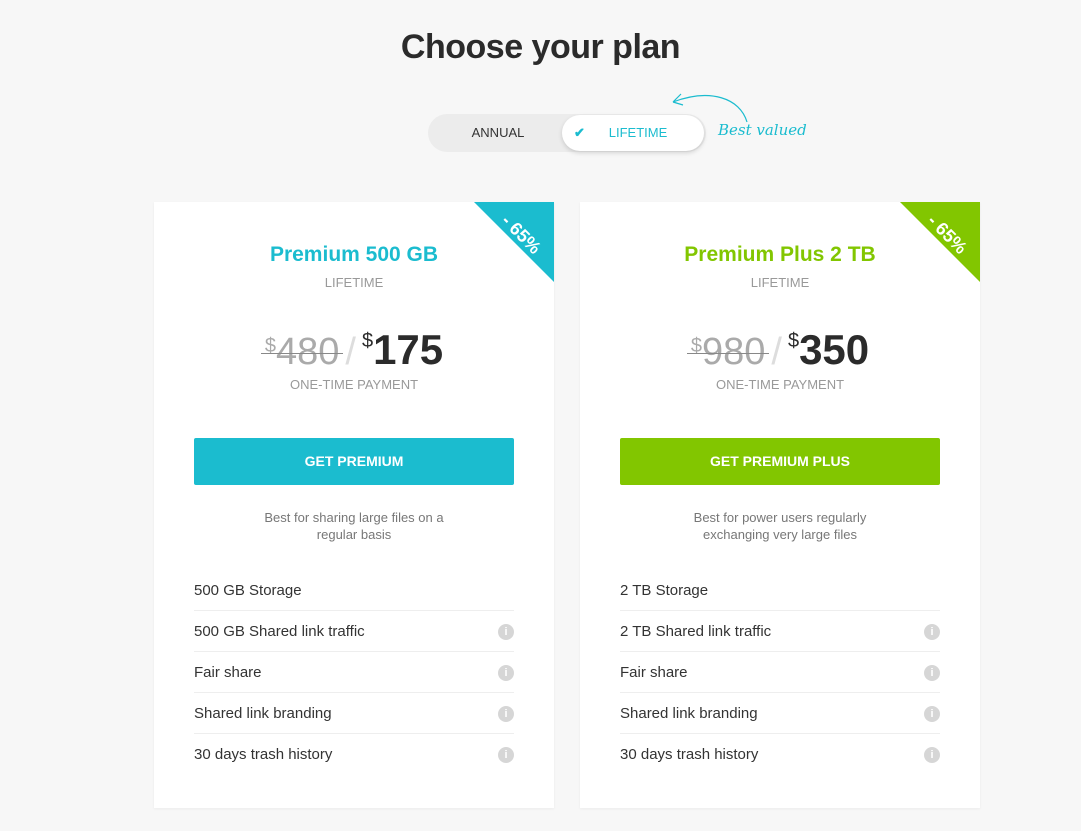 This screenshot has height=831, width=1081. Describe the element at coordinates (727, 352) in the screenshot. I see `old-price: $980` at that location.